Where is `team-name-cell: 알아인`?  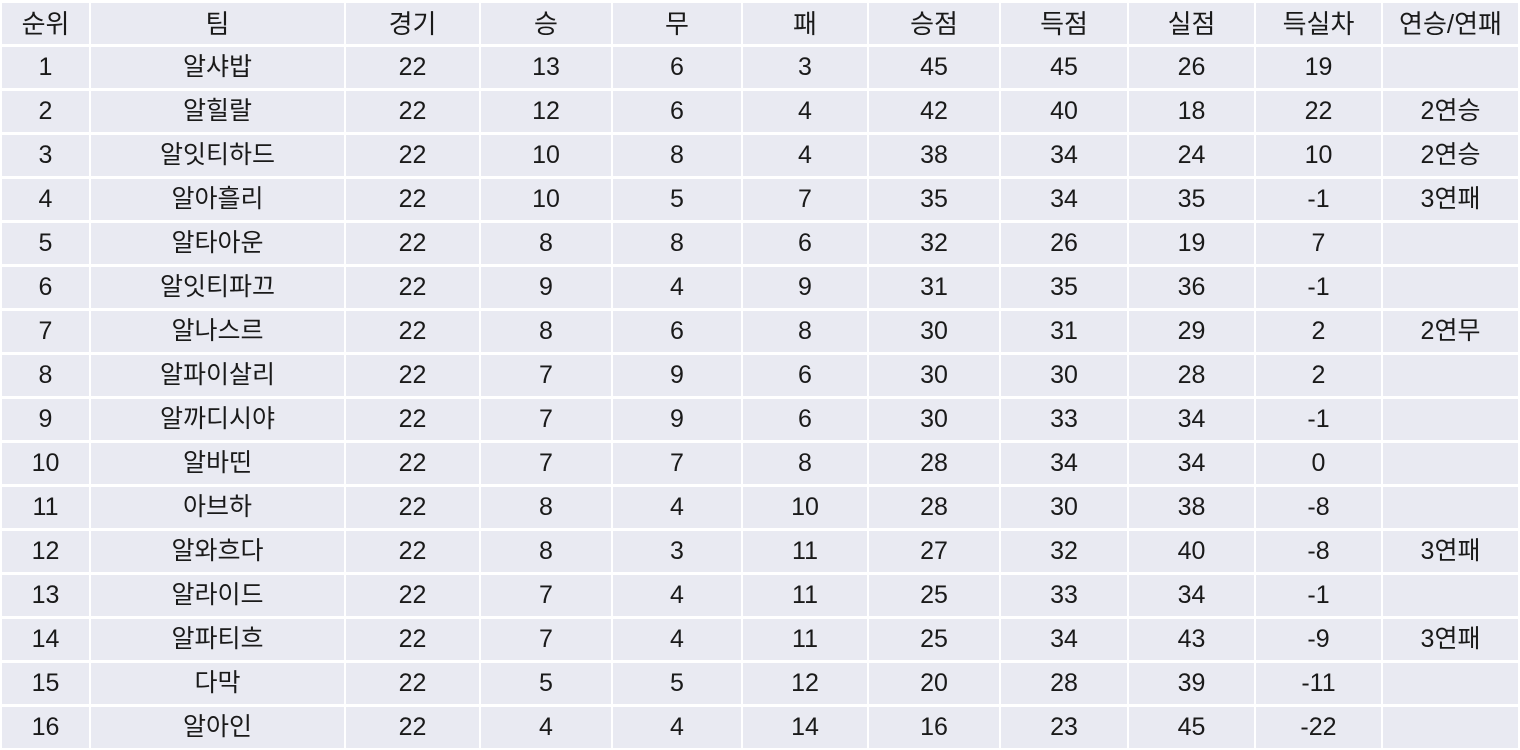
team-name-cell: 알아인 is located at coordinates (217, 727).